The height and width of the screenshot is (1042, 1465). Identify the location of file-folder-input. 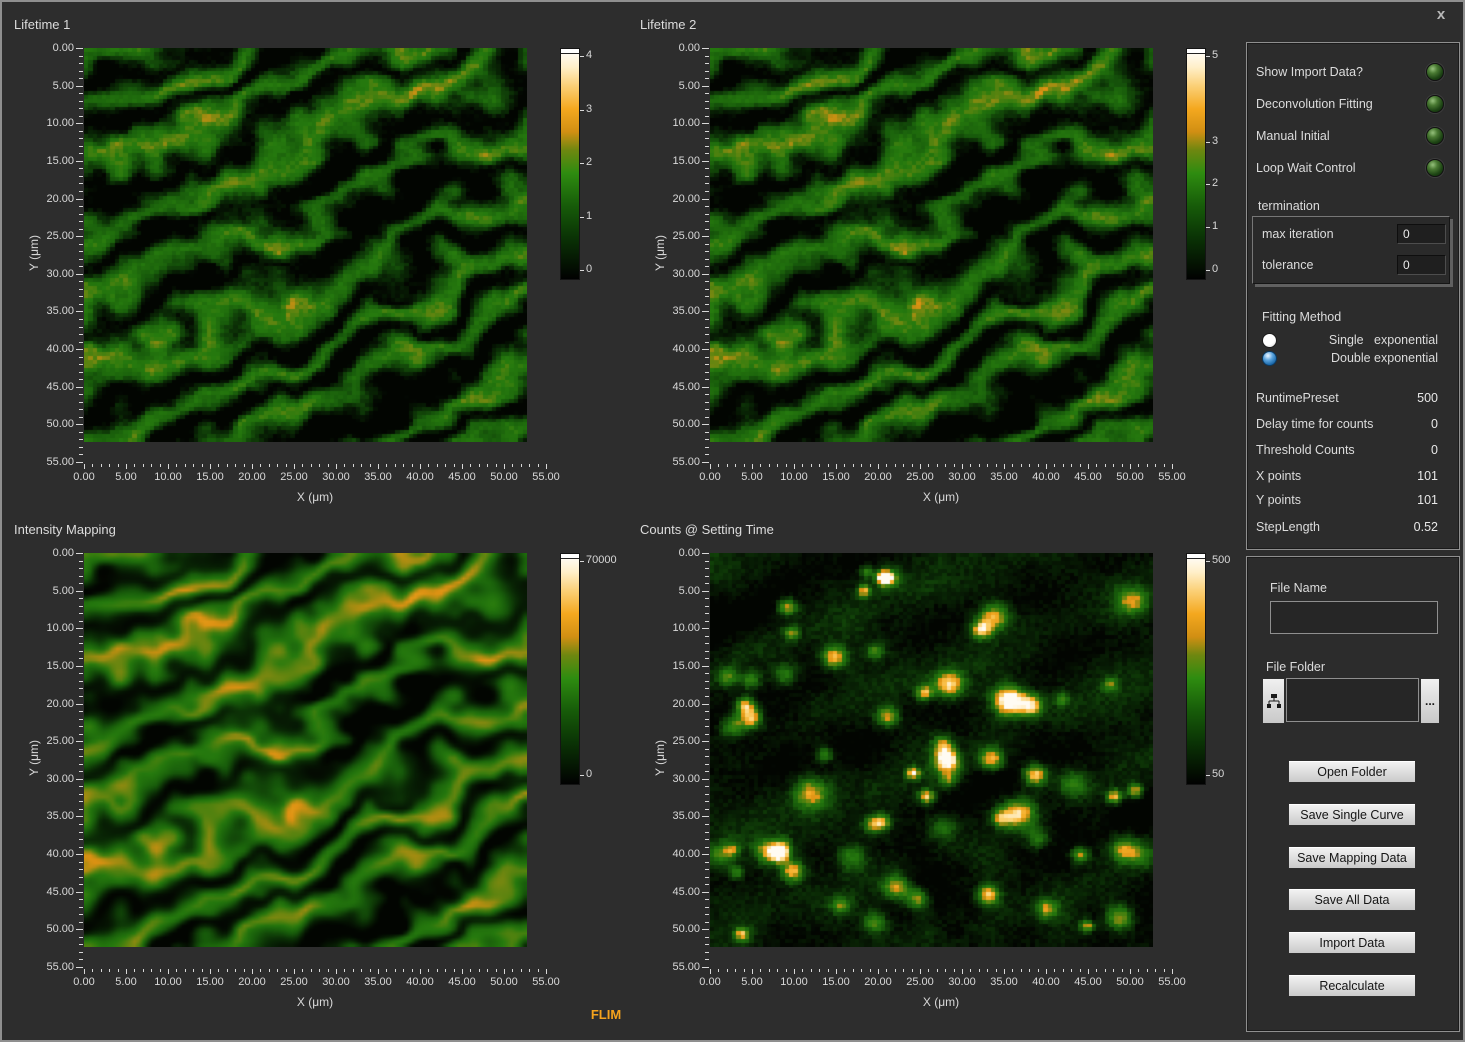
(1352, 700).